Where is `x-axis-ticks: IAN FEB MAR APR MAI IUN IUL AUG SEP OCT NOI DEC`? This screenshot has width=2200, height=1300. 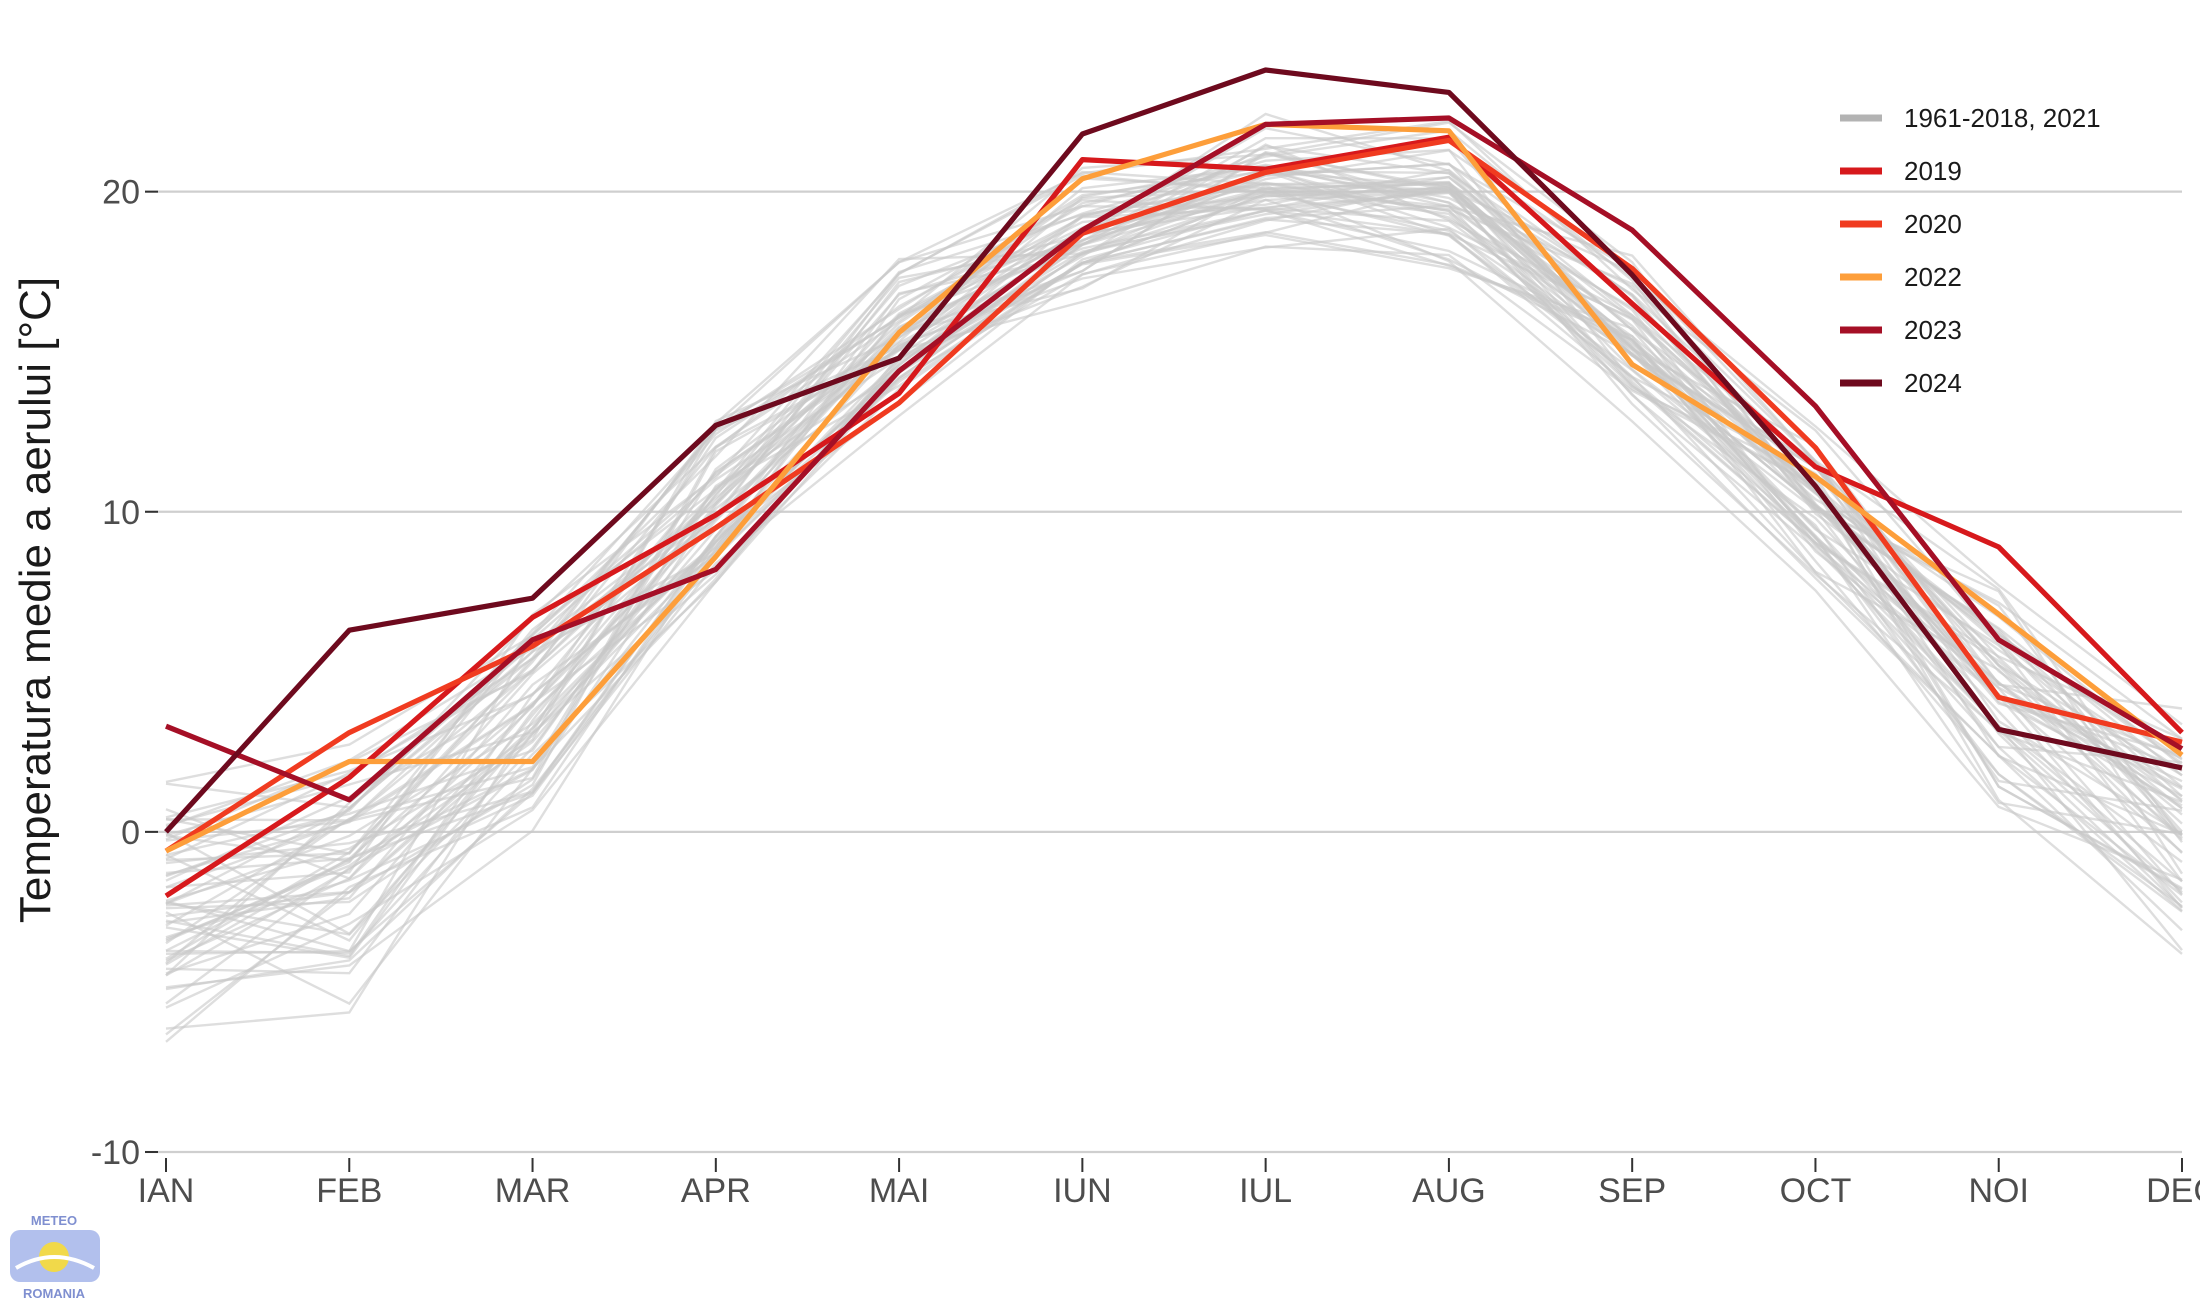 x-axis-ticks: IAN FEB MAR APR MAI IUN IUL AUG SEP OCT NOI DEC is located at coordinates (1169, 1184).